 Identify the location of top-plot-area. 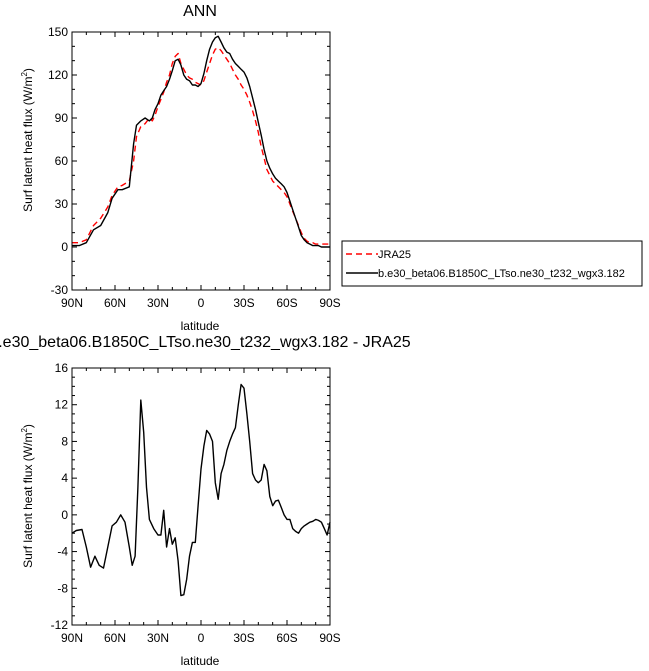
(201, 141).